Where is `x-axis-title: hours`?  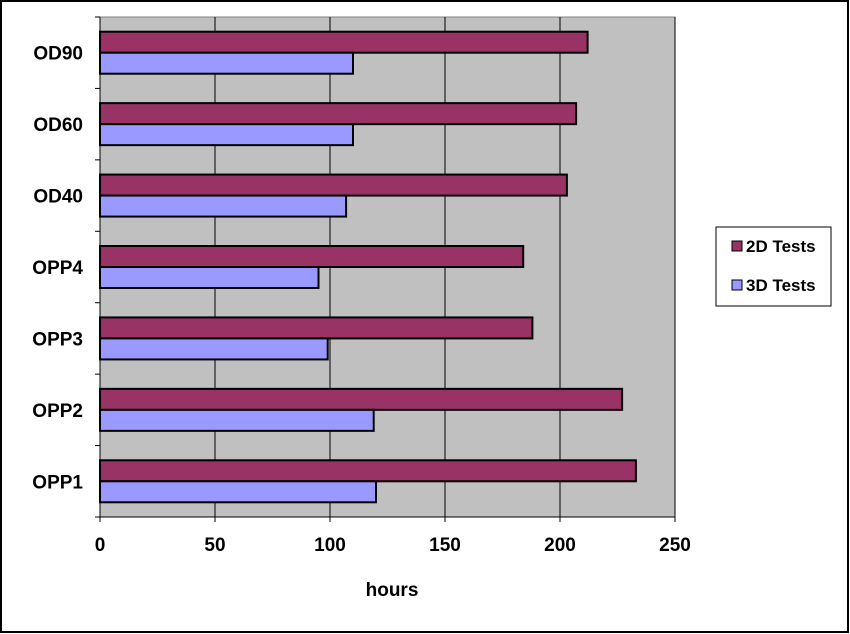
x-axis-title: hours is located at coordinates (392, 590).